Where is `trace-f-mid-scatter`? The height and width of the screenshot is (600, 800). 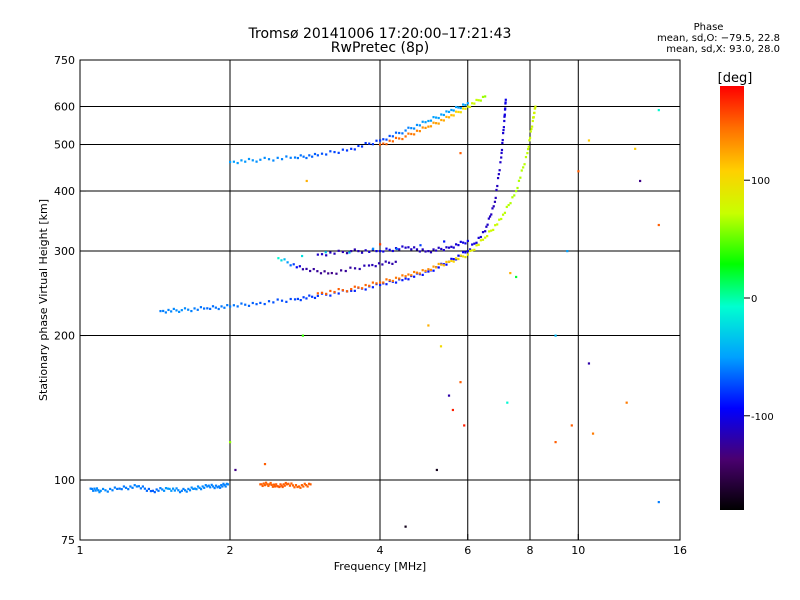
trace-f-mid-scatter is located at coordinates (373, 257).